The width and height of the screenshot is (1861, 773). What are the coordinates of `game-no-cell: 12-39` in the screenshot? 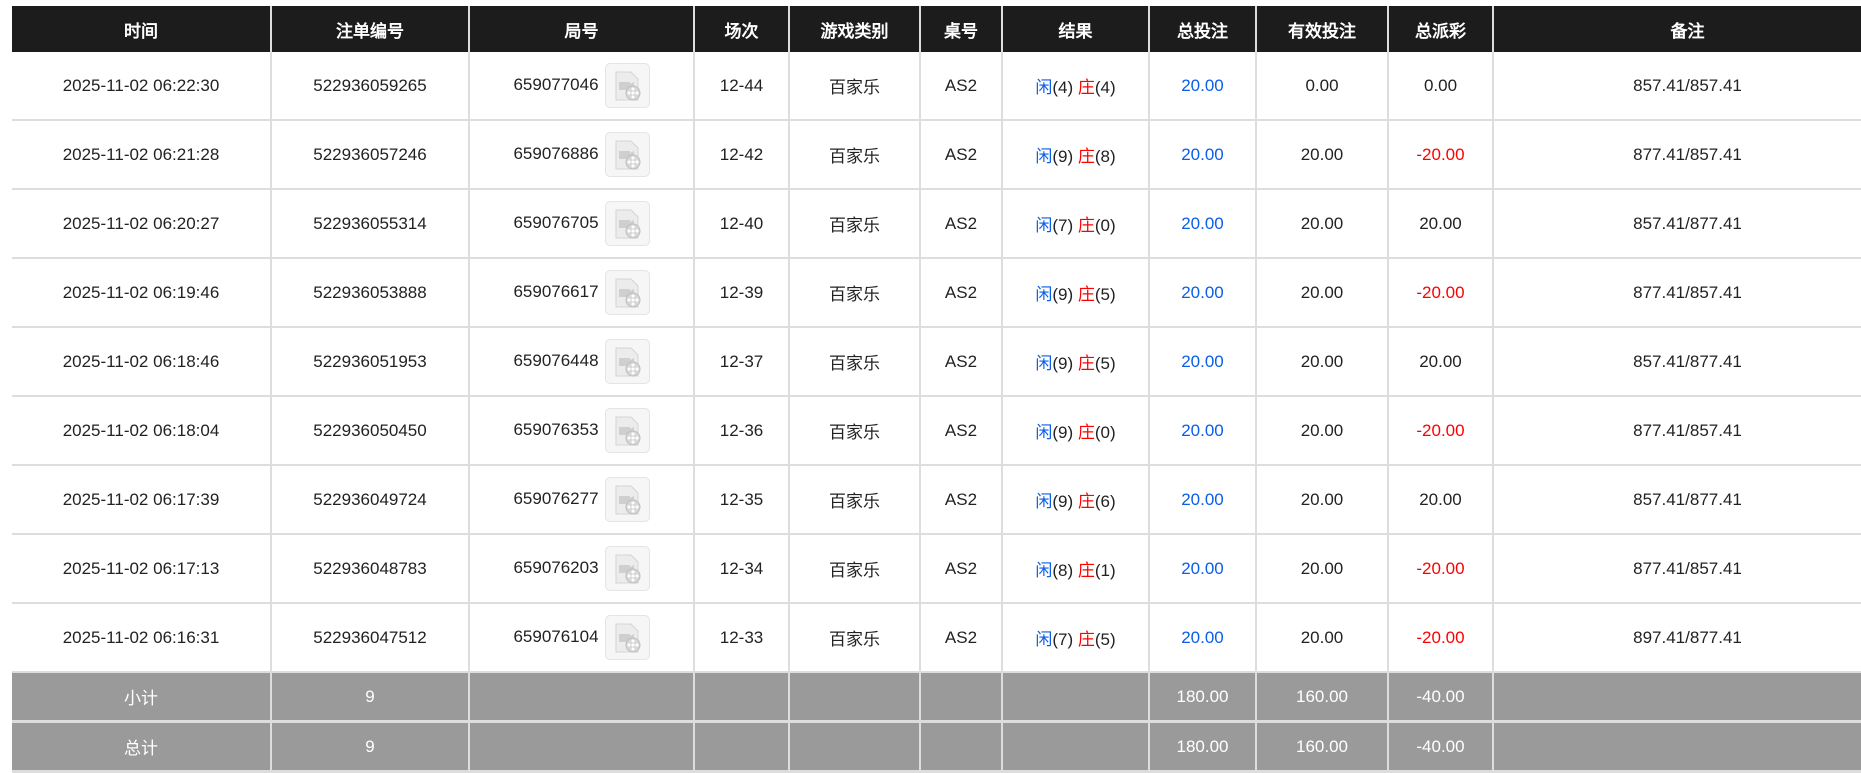 It's located at (742, 293).